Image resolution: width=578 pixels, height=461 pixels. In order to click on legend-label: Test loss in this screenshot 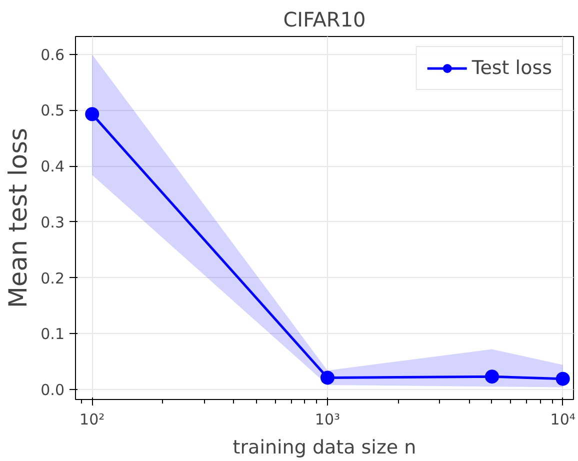, I will do `click(512, 68)`.